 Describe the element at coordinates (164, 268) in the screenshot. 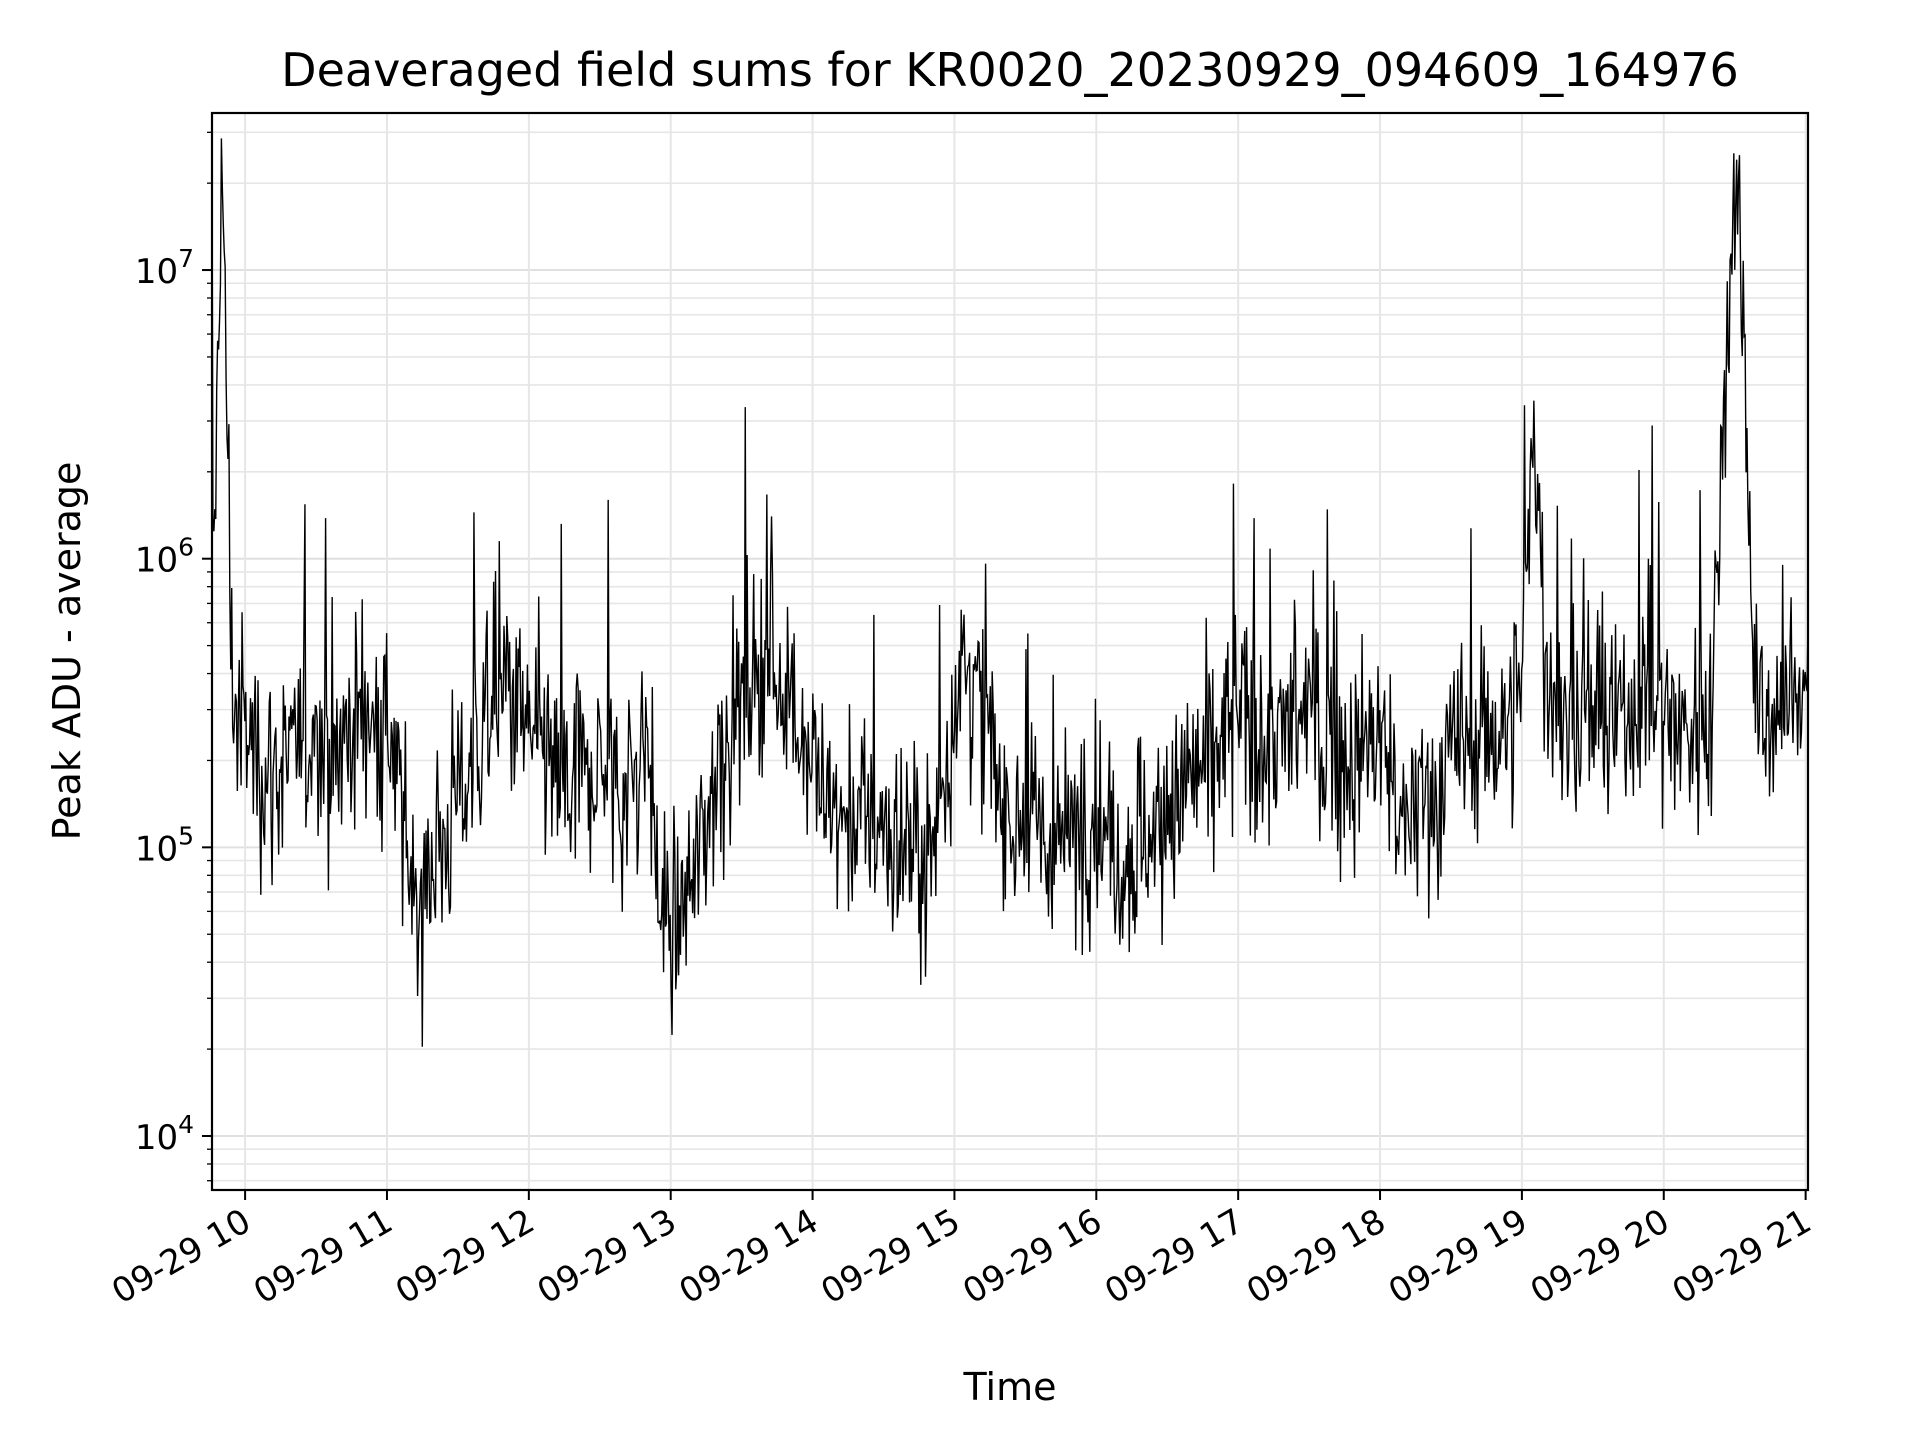

I see `y-tick-label: 10⁷` at that location.